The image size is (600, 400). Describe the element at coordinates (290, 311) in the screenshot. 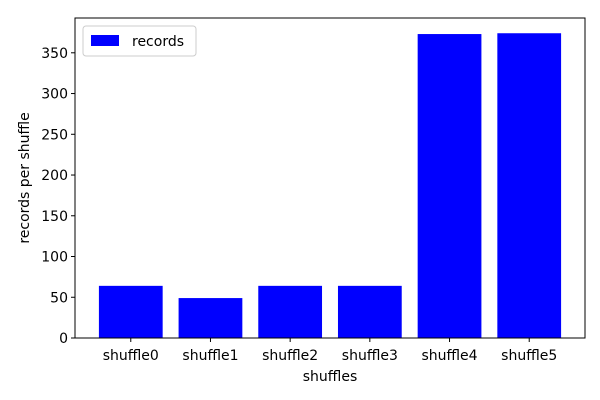

I see `bar-shuffle2` at that location.